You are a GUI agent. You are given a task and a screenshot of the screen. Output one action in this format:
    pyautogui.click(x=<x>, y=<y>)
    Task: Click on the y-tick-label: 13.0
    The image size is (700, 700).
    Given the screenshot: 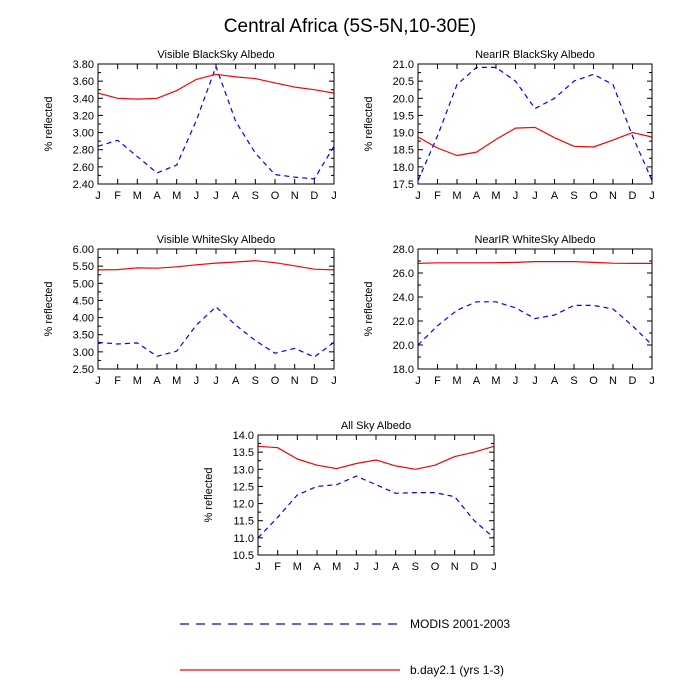 What is the action you would take?
    pyautogui.click(x=243, y=470)
    